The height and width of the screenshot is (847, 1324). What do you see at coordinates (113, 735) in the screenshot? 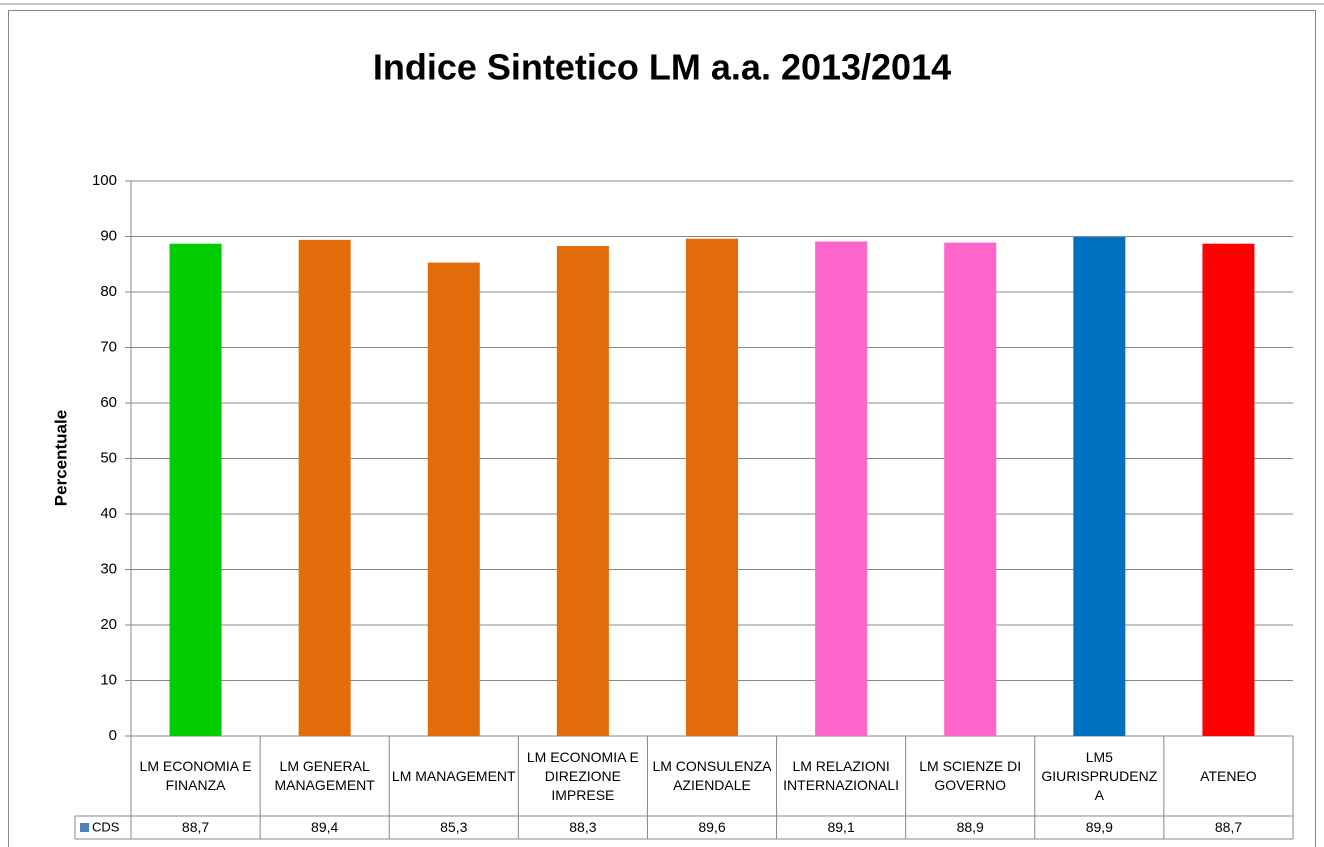
I see `y-tick-label: 0` at bounding box center [113, 735].